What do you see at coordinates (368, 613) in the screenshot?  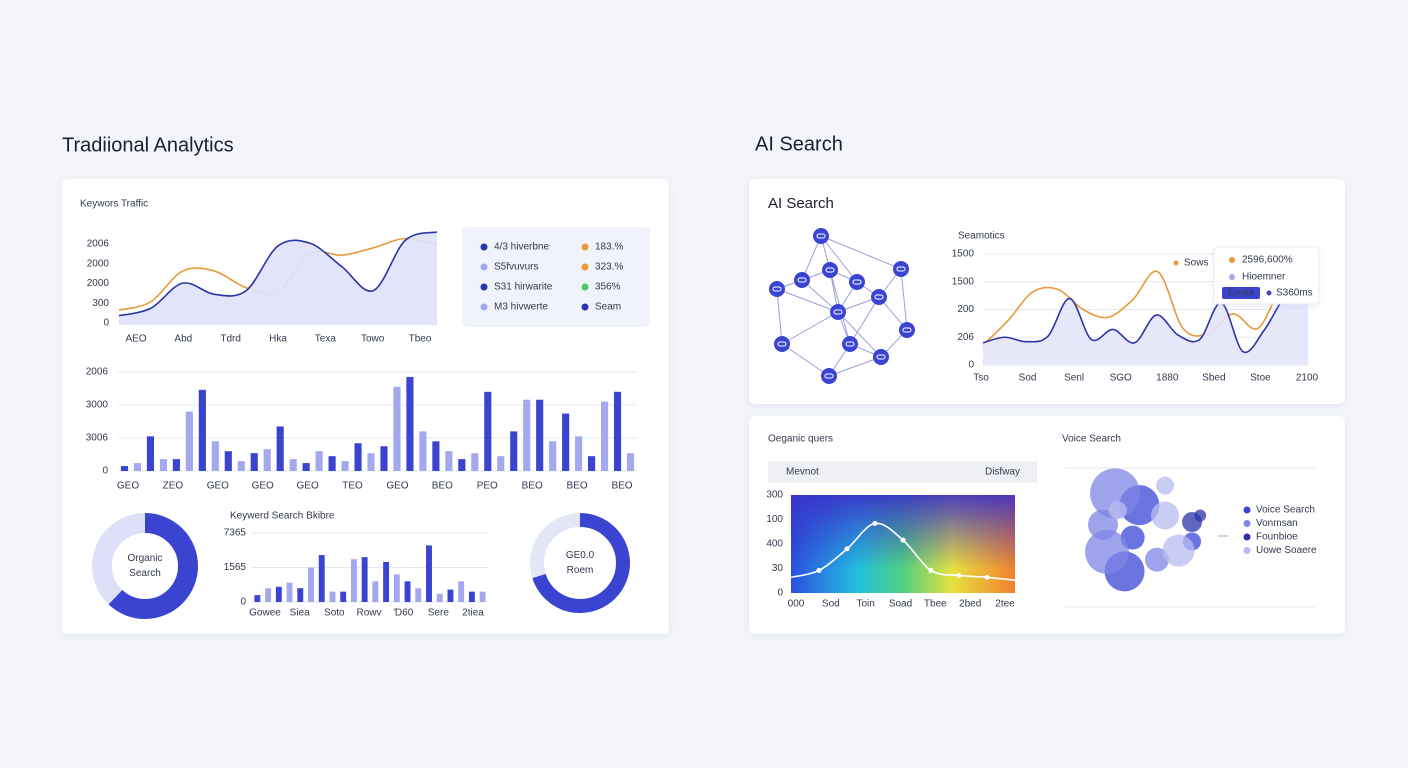 I see `x-tick-label: Rowv` at bounding box center [368, 613].